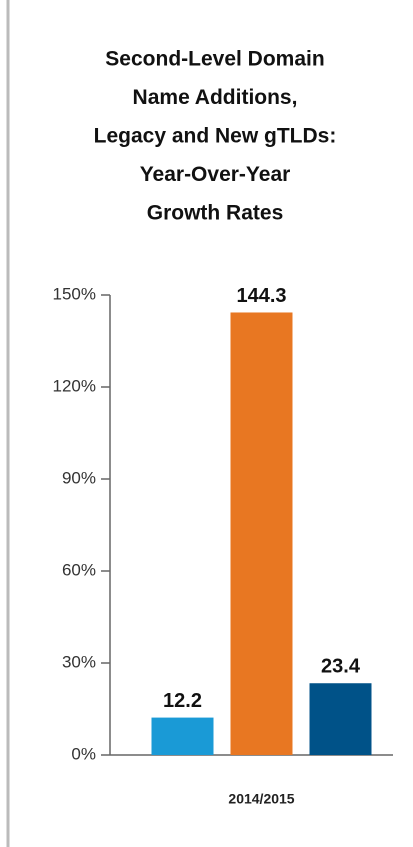 This screenshot has height=847, width=413. Describe the element at coordinates (79, 661) in the screenshot. I see `y-tick-label: 30%` at that location.